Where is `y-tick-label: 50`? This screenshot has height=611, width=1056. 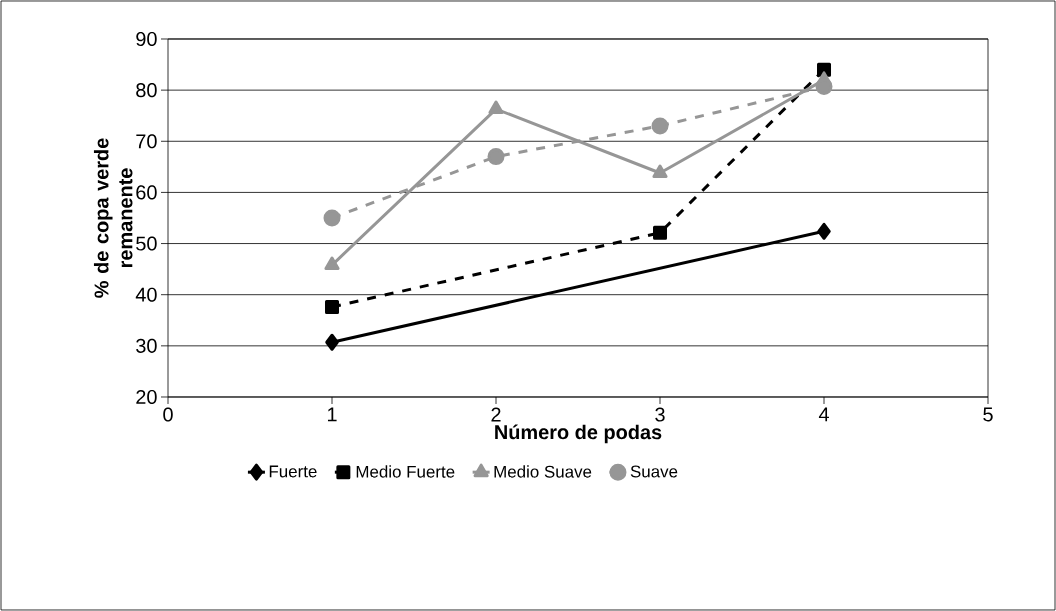
y-tick-label: 50 is located at coordinates (146, 243).